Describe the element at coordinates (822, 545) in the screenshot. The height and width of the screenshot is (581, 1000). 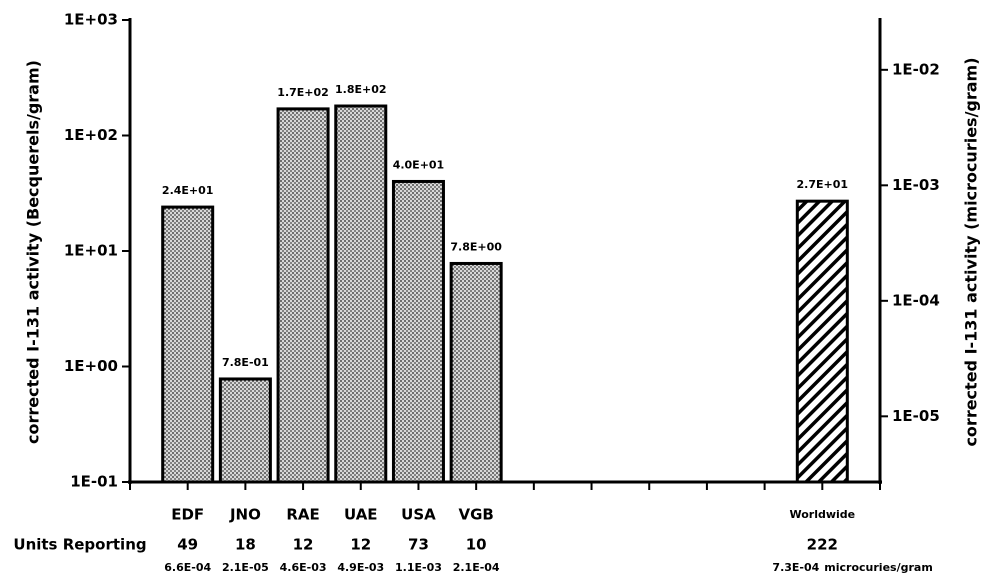
I see `units-reporting: 222` at that location.